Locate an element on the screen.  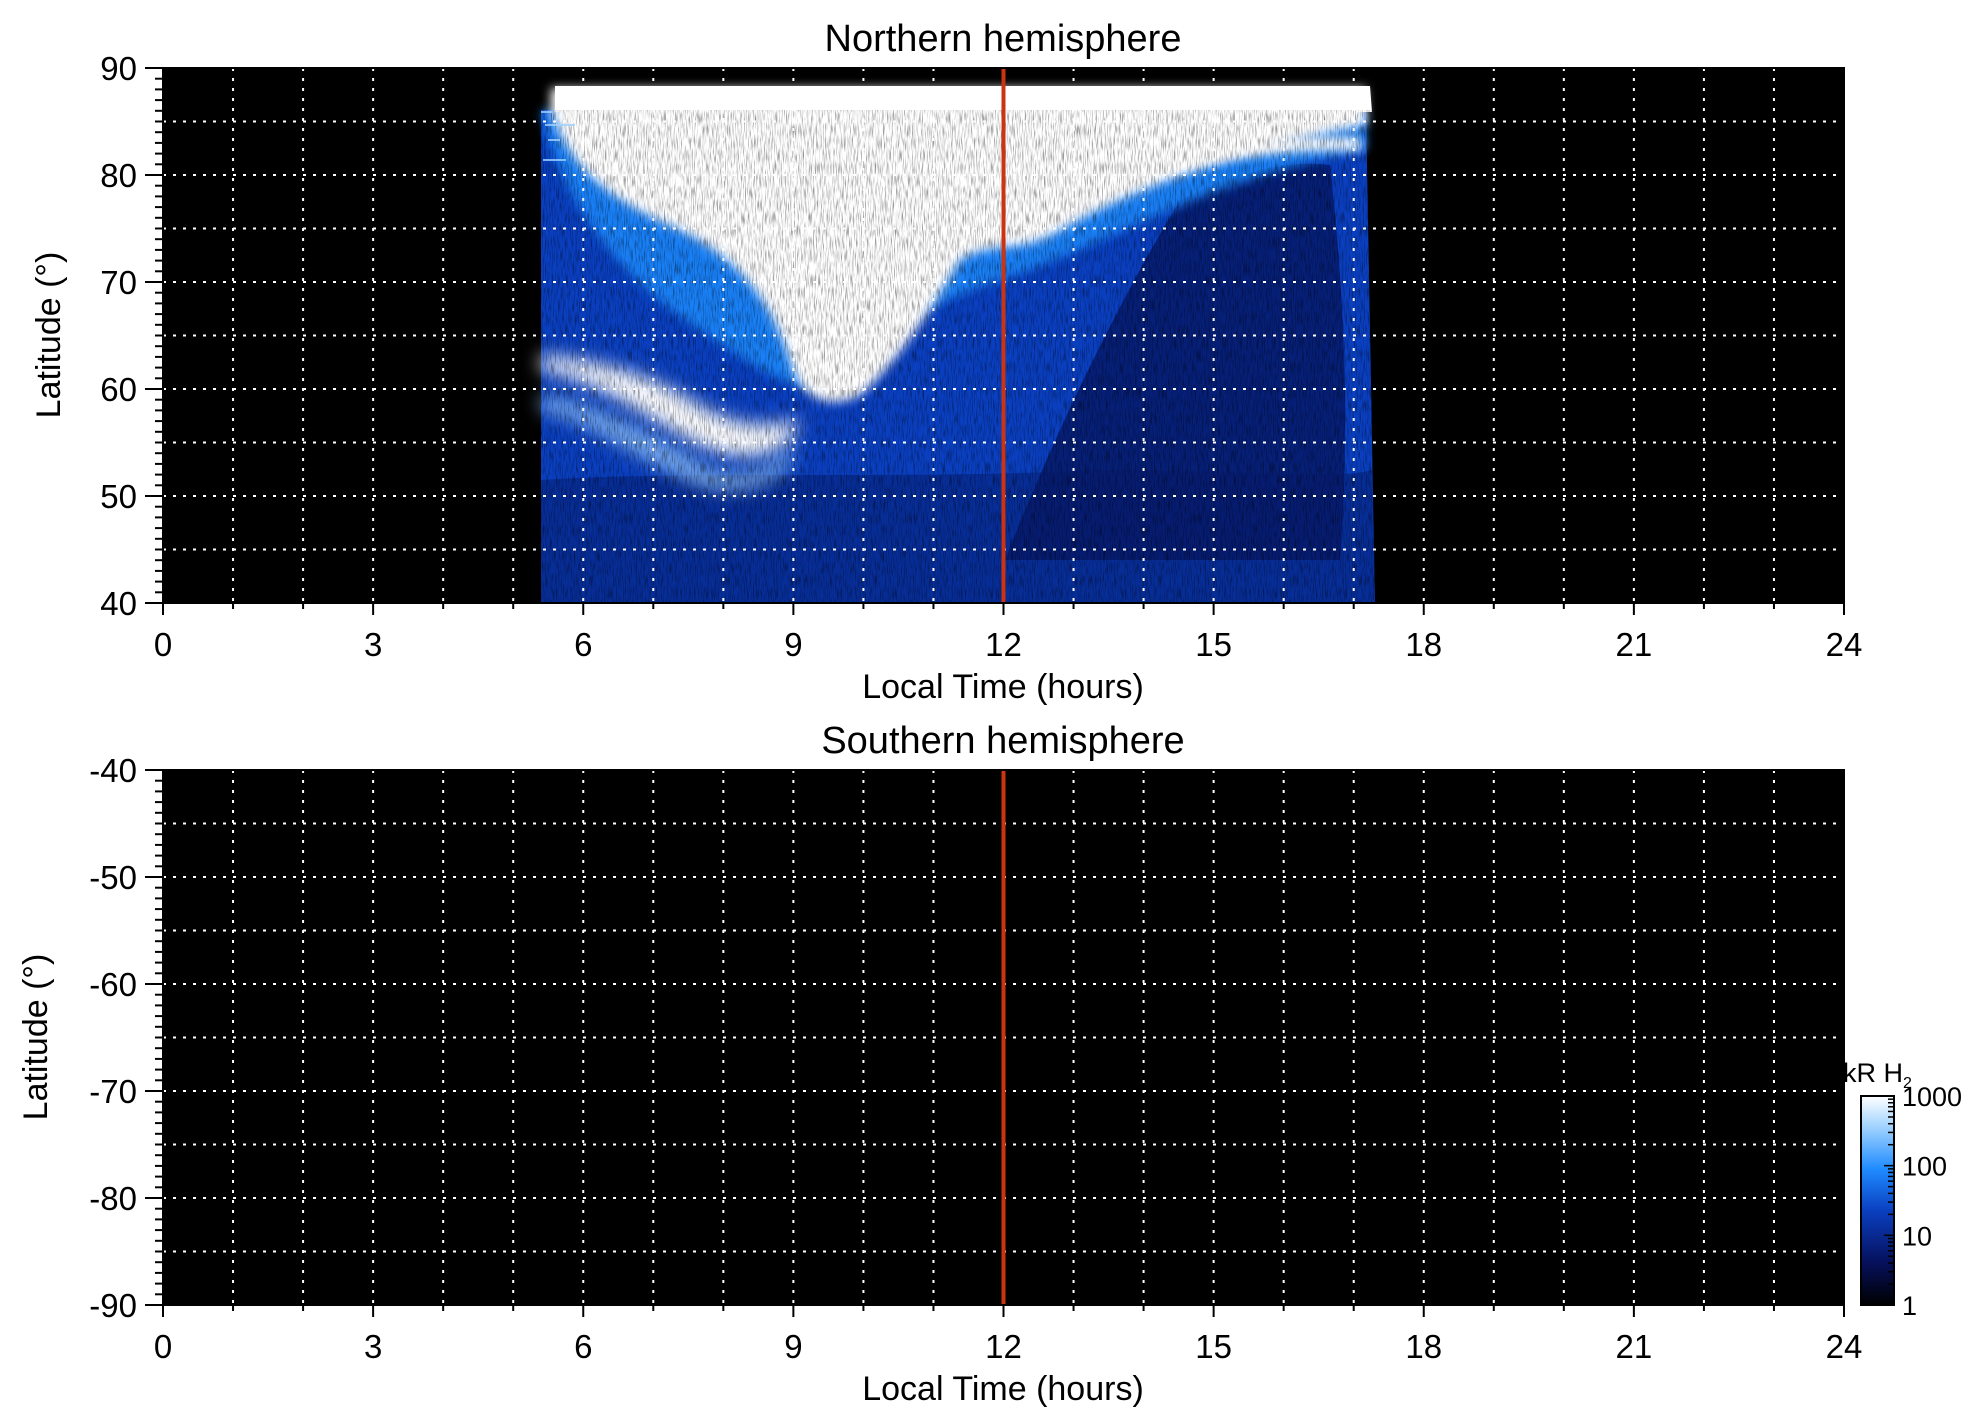
y-tick-label: 70 is located at coordinates (118, 282).